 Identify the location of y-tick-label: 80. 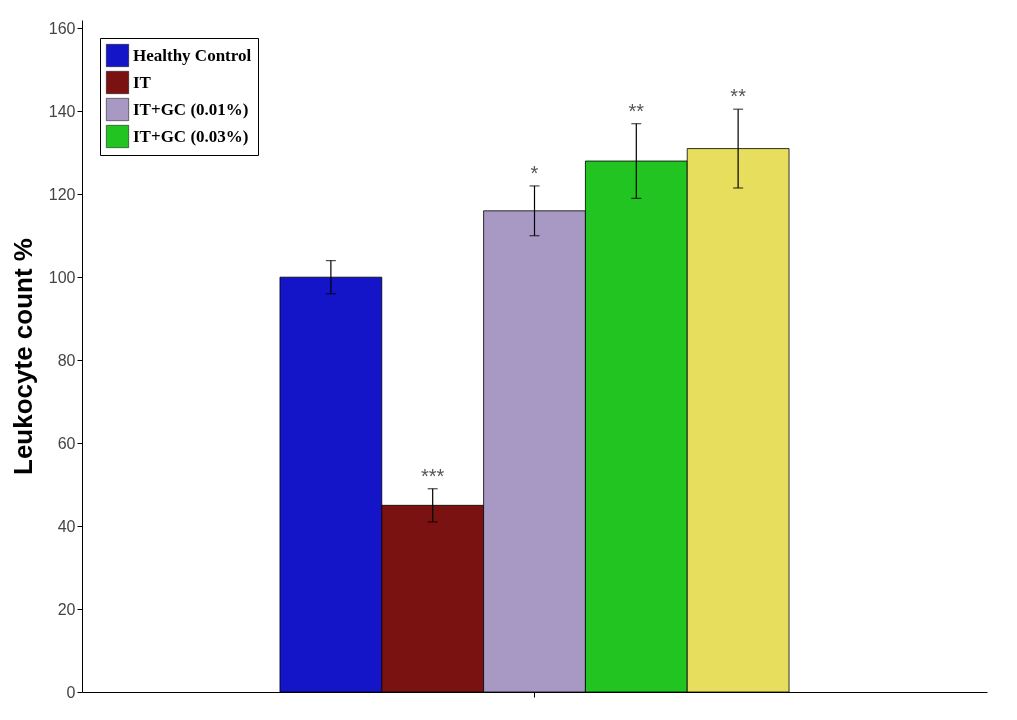
(66, 360).